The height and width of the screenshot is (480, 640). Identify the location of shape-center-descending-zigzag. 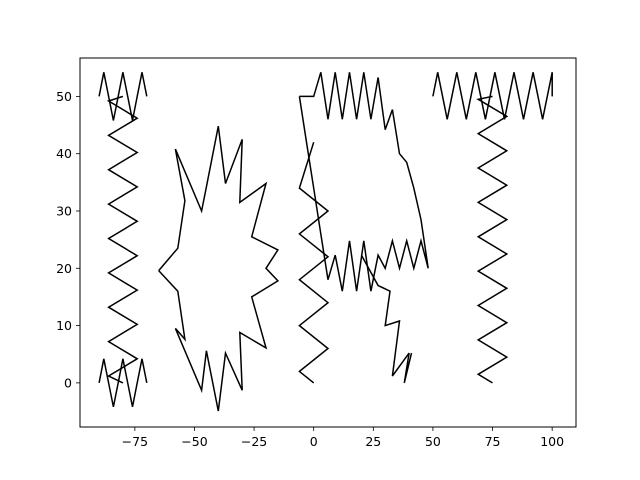
(386, 319).